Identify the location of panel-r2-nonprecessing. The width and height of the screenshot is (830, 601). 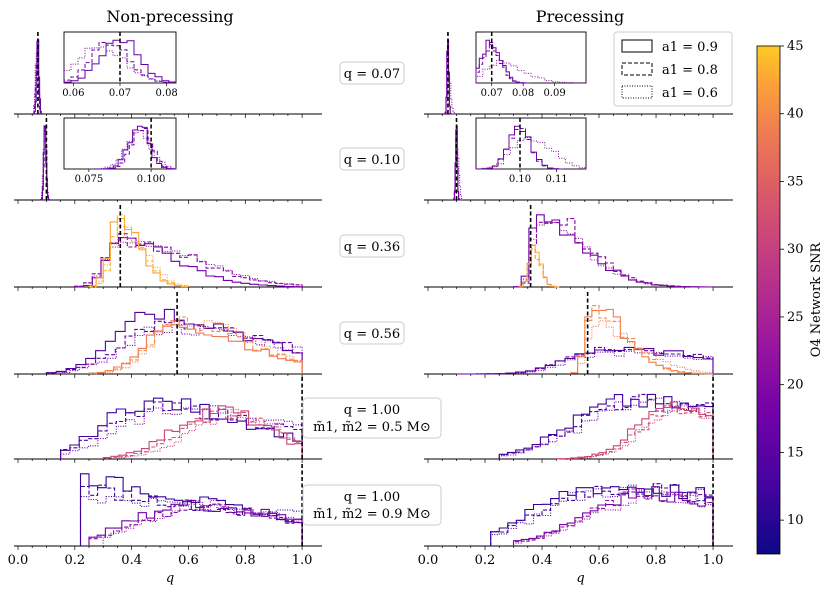
(168, 248).